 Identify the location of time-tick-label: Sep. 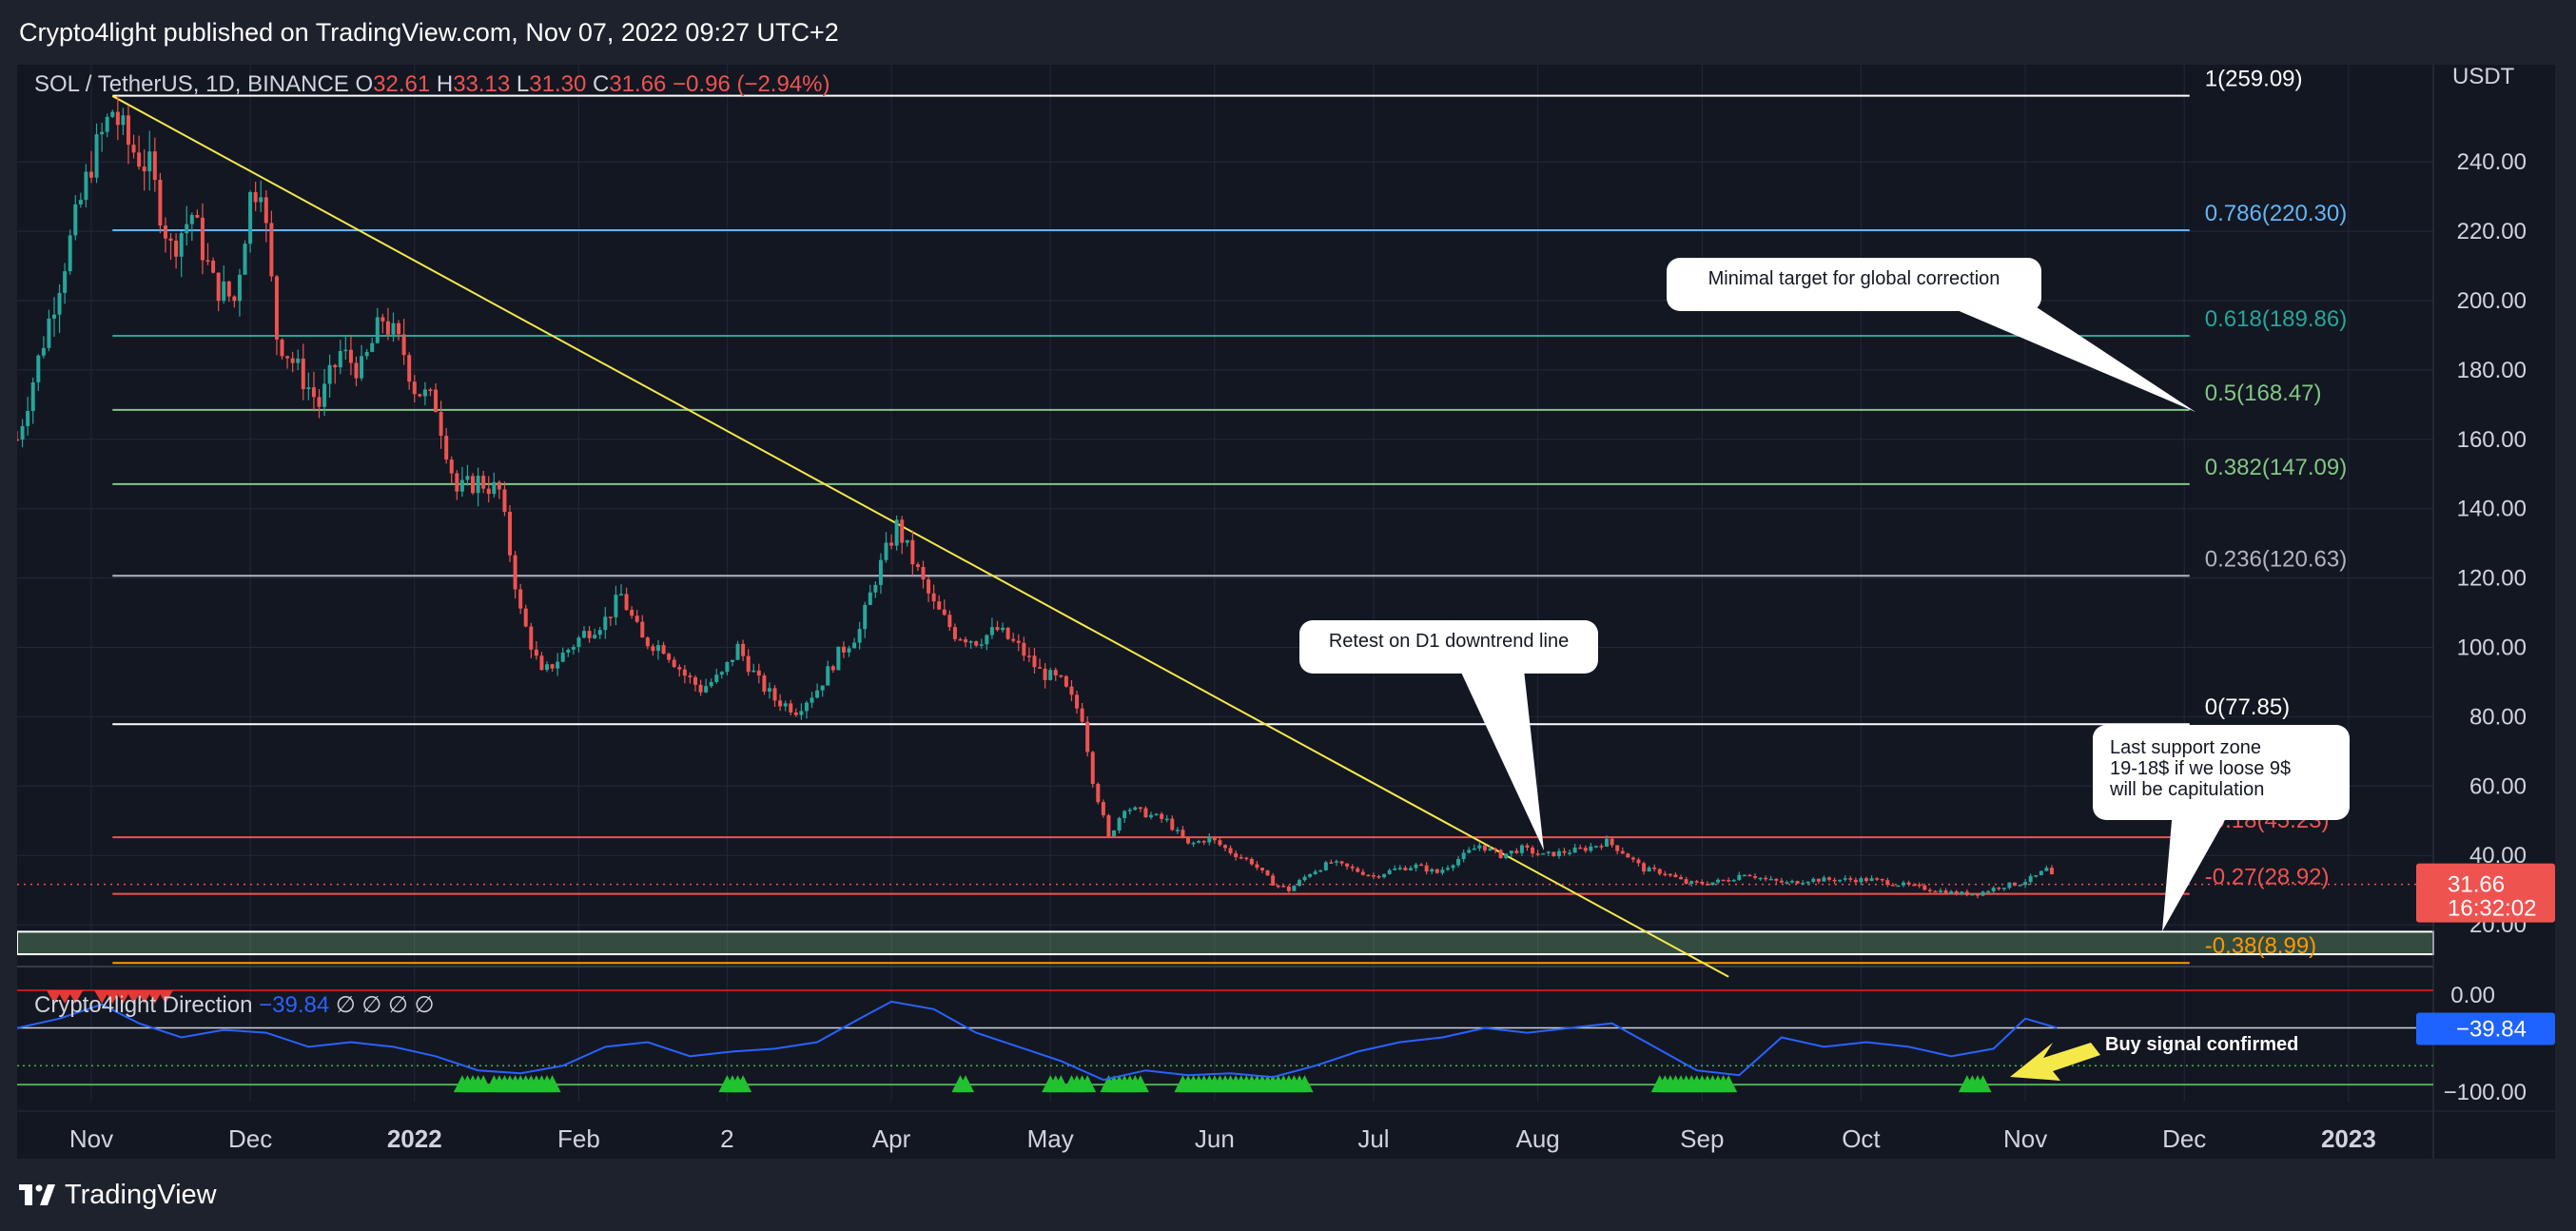
(1702, 1138).